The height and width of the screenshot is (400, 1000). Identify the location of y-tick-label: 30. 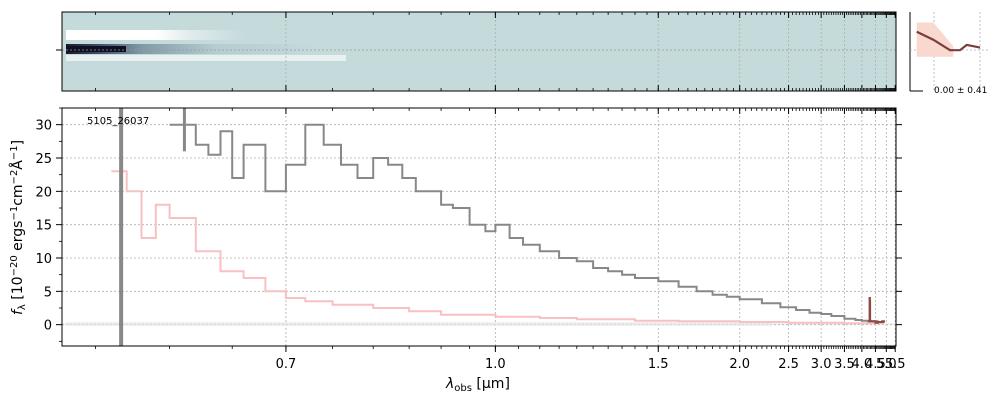
(43, 126).